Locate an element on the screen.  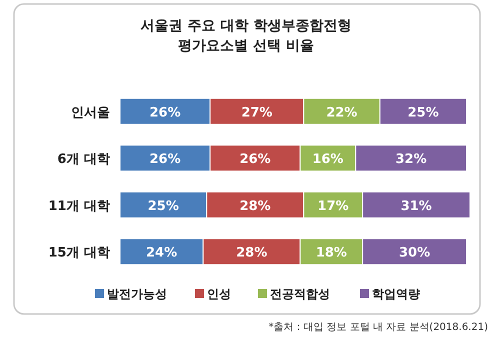
data-label: 27% is located at coordinates (256, 112).